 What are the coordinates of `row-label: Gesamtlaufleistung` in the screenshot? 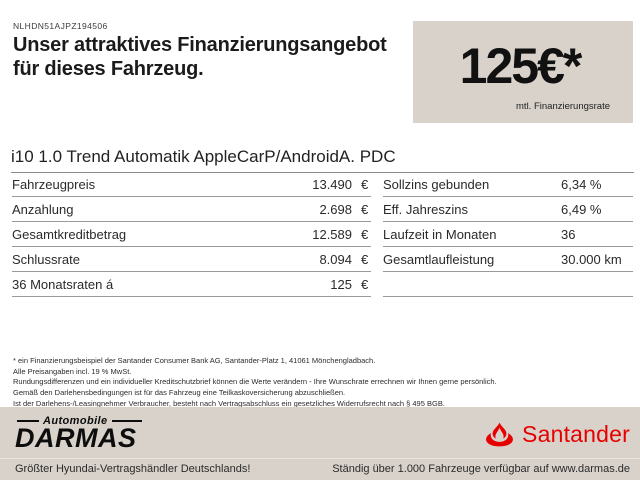 It's located at (439, 259).